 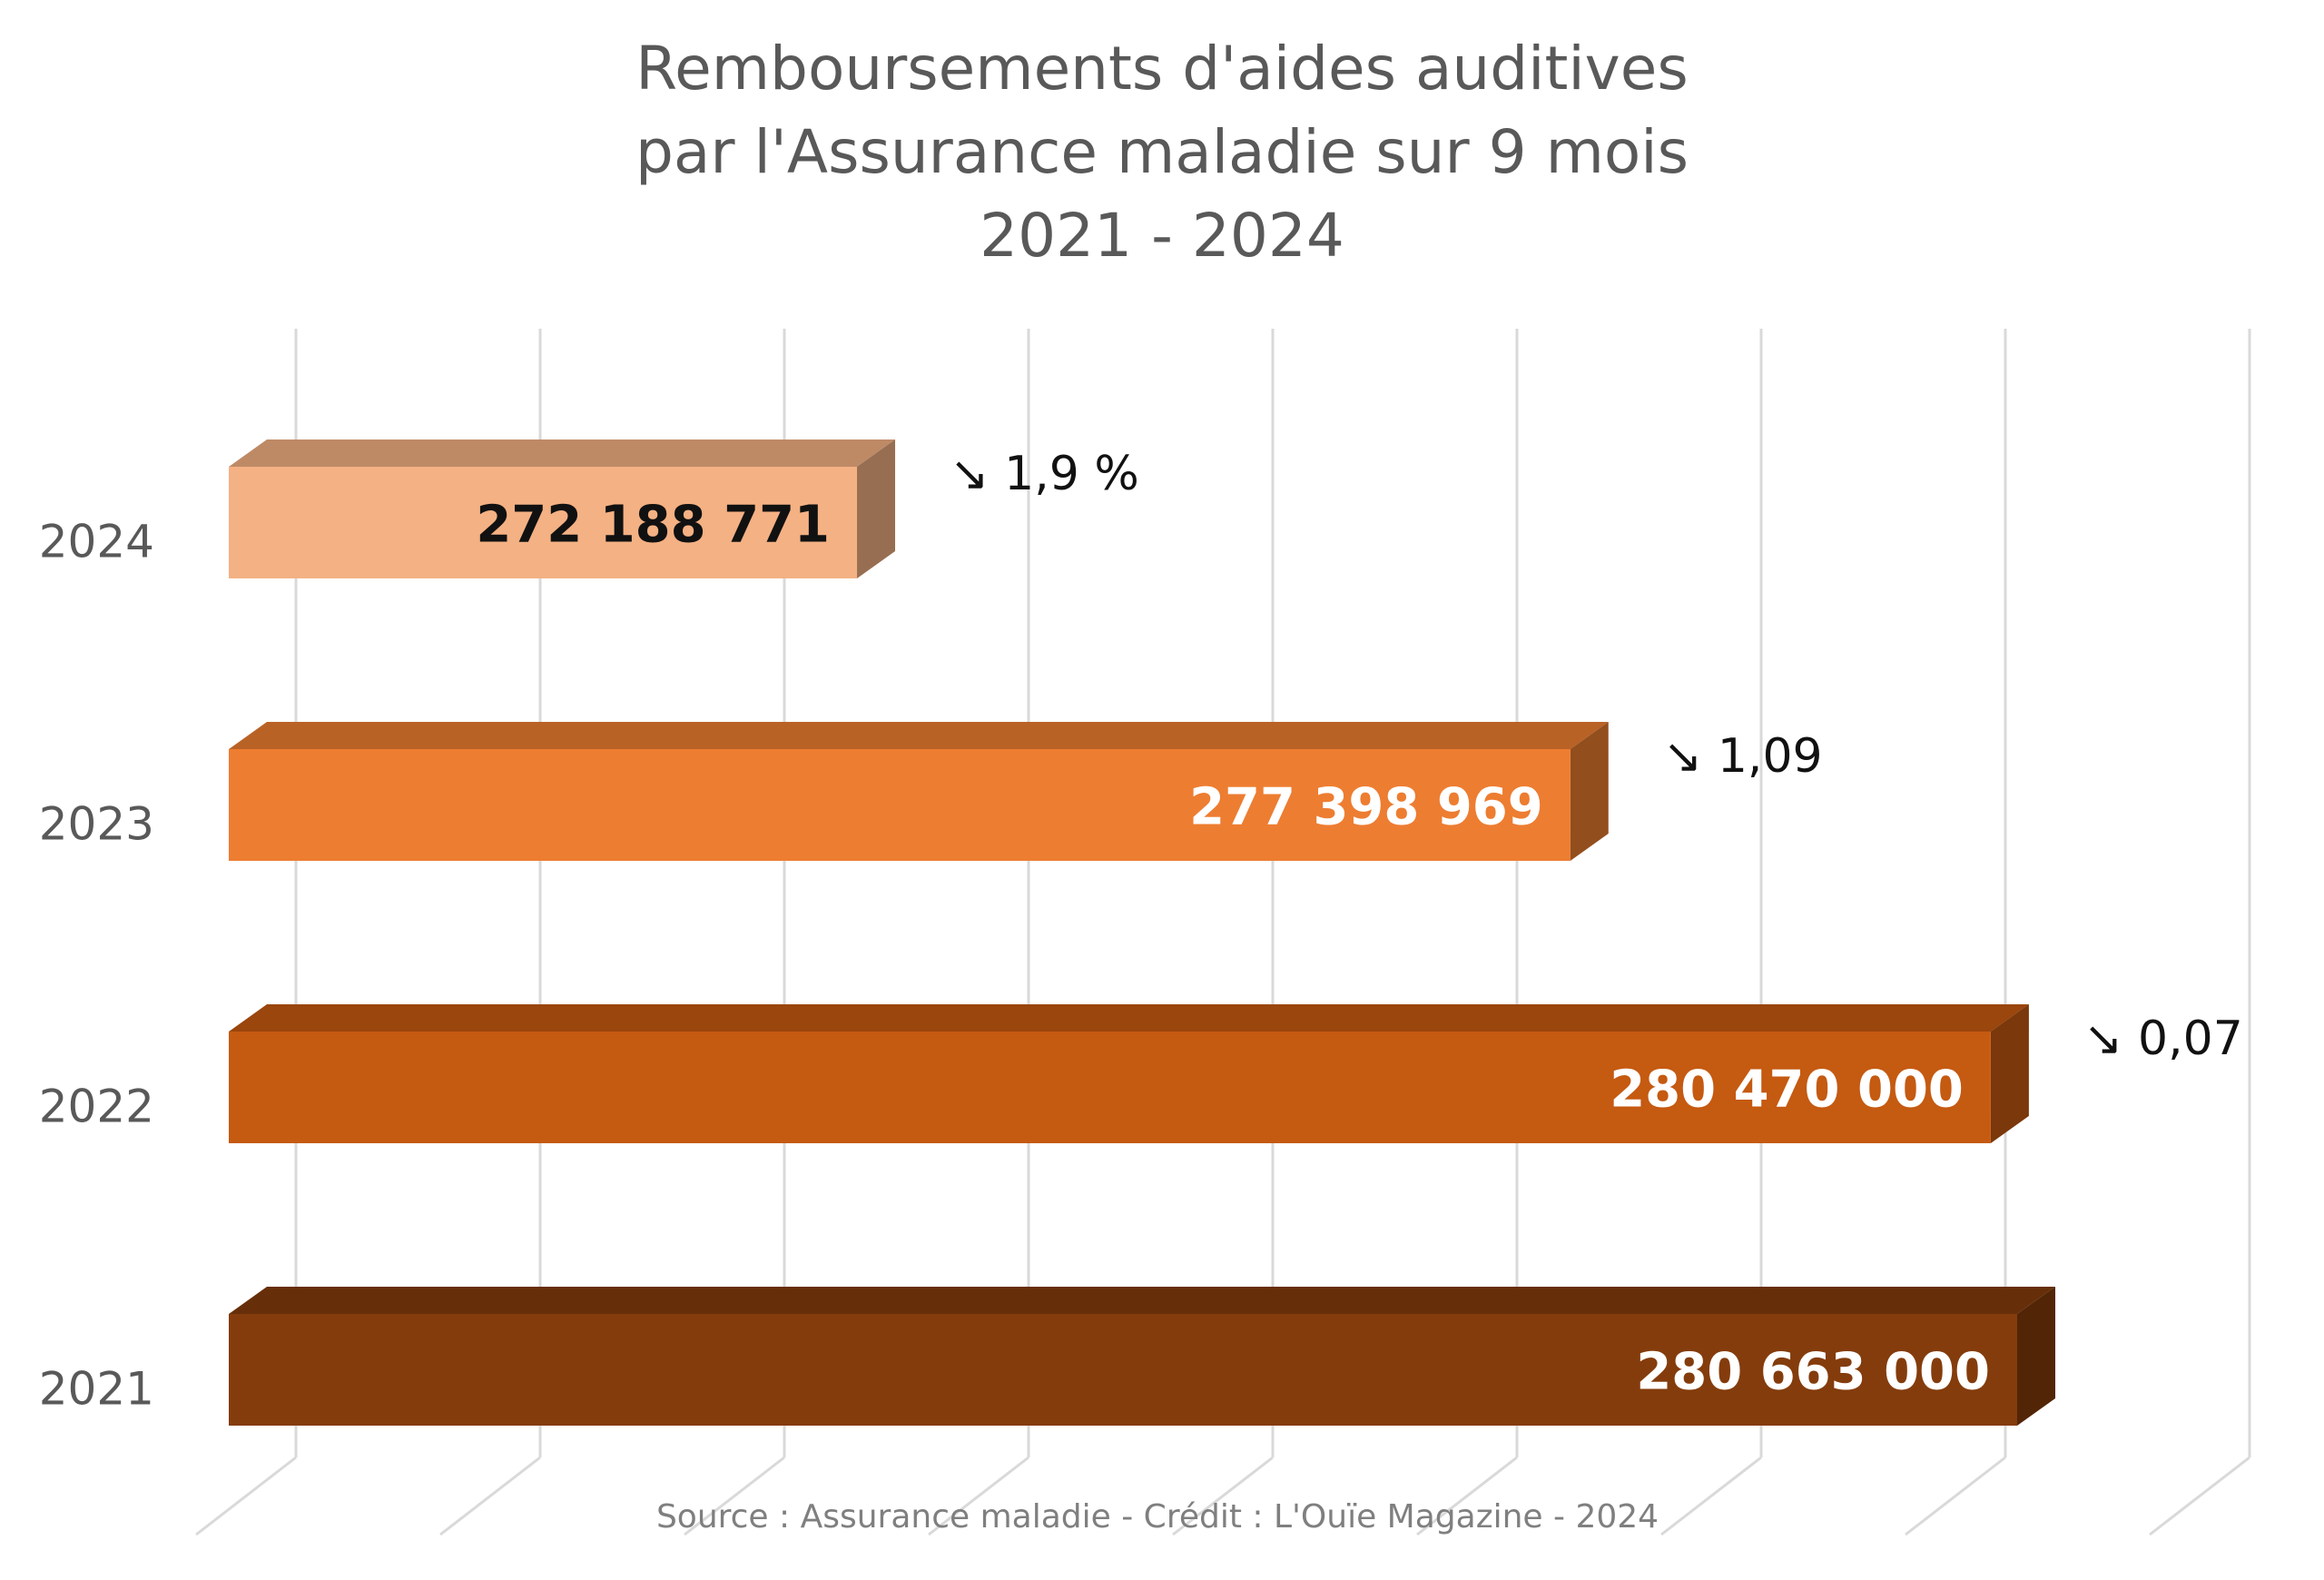 What do you see at coordinates (96, 542) in the screenshot?
I see `category-label: 2024` at bounding box center [96, 542].